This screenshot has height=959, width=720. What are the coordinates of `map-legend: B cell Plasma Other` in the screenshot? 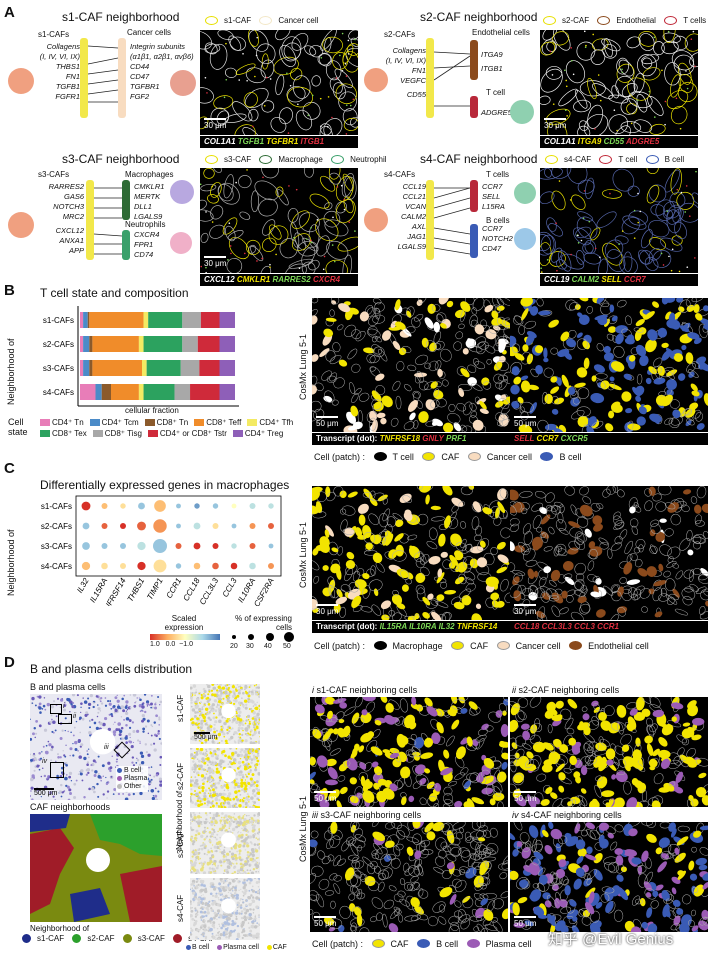 It's located at (132, 779).